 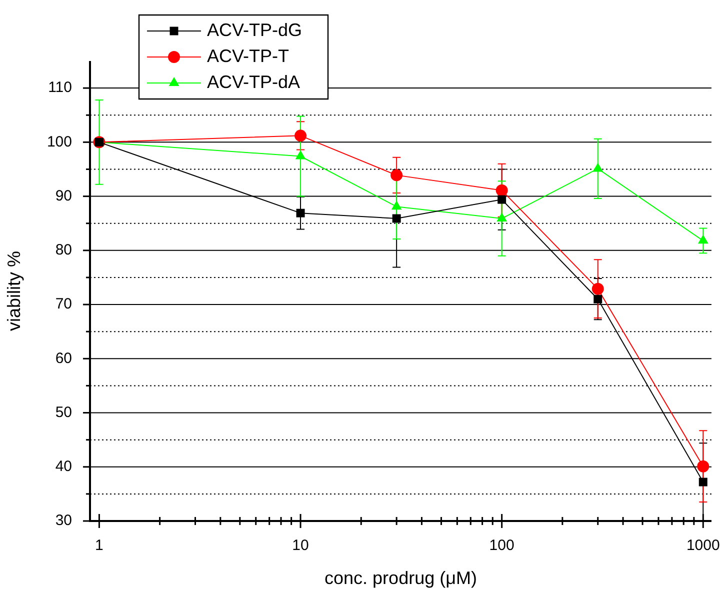 I want to click on x-tick-label: 100, so click(x=501, y=545).